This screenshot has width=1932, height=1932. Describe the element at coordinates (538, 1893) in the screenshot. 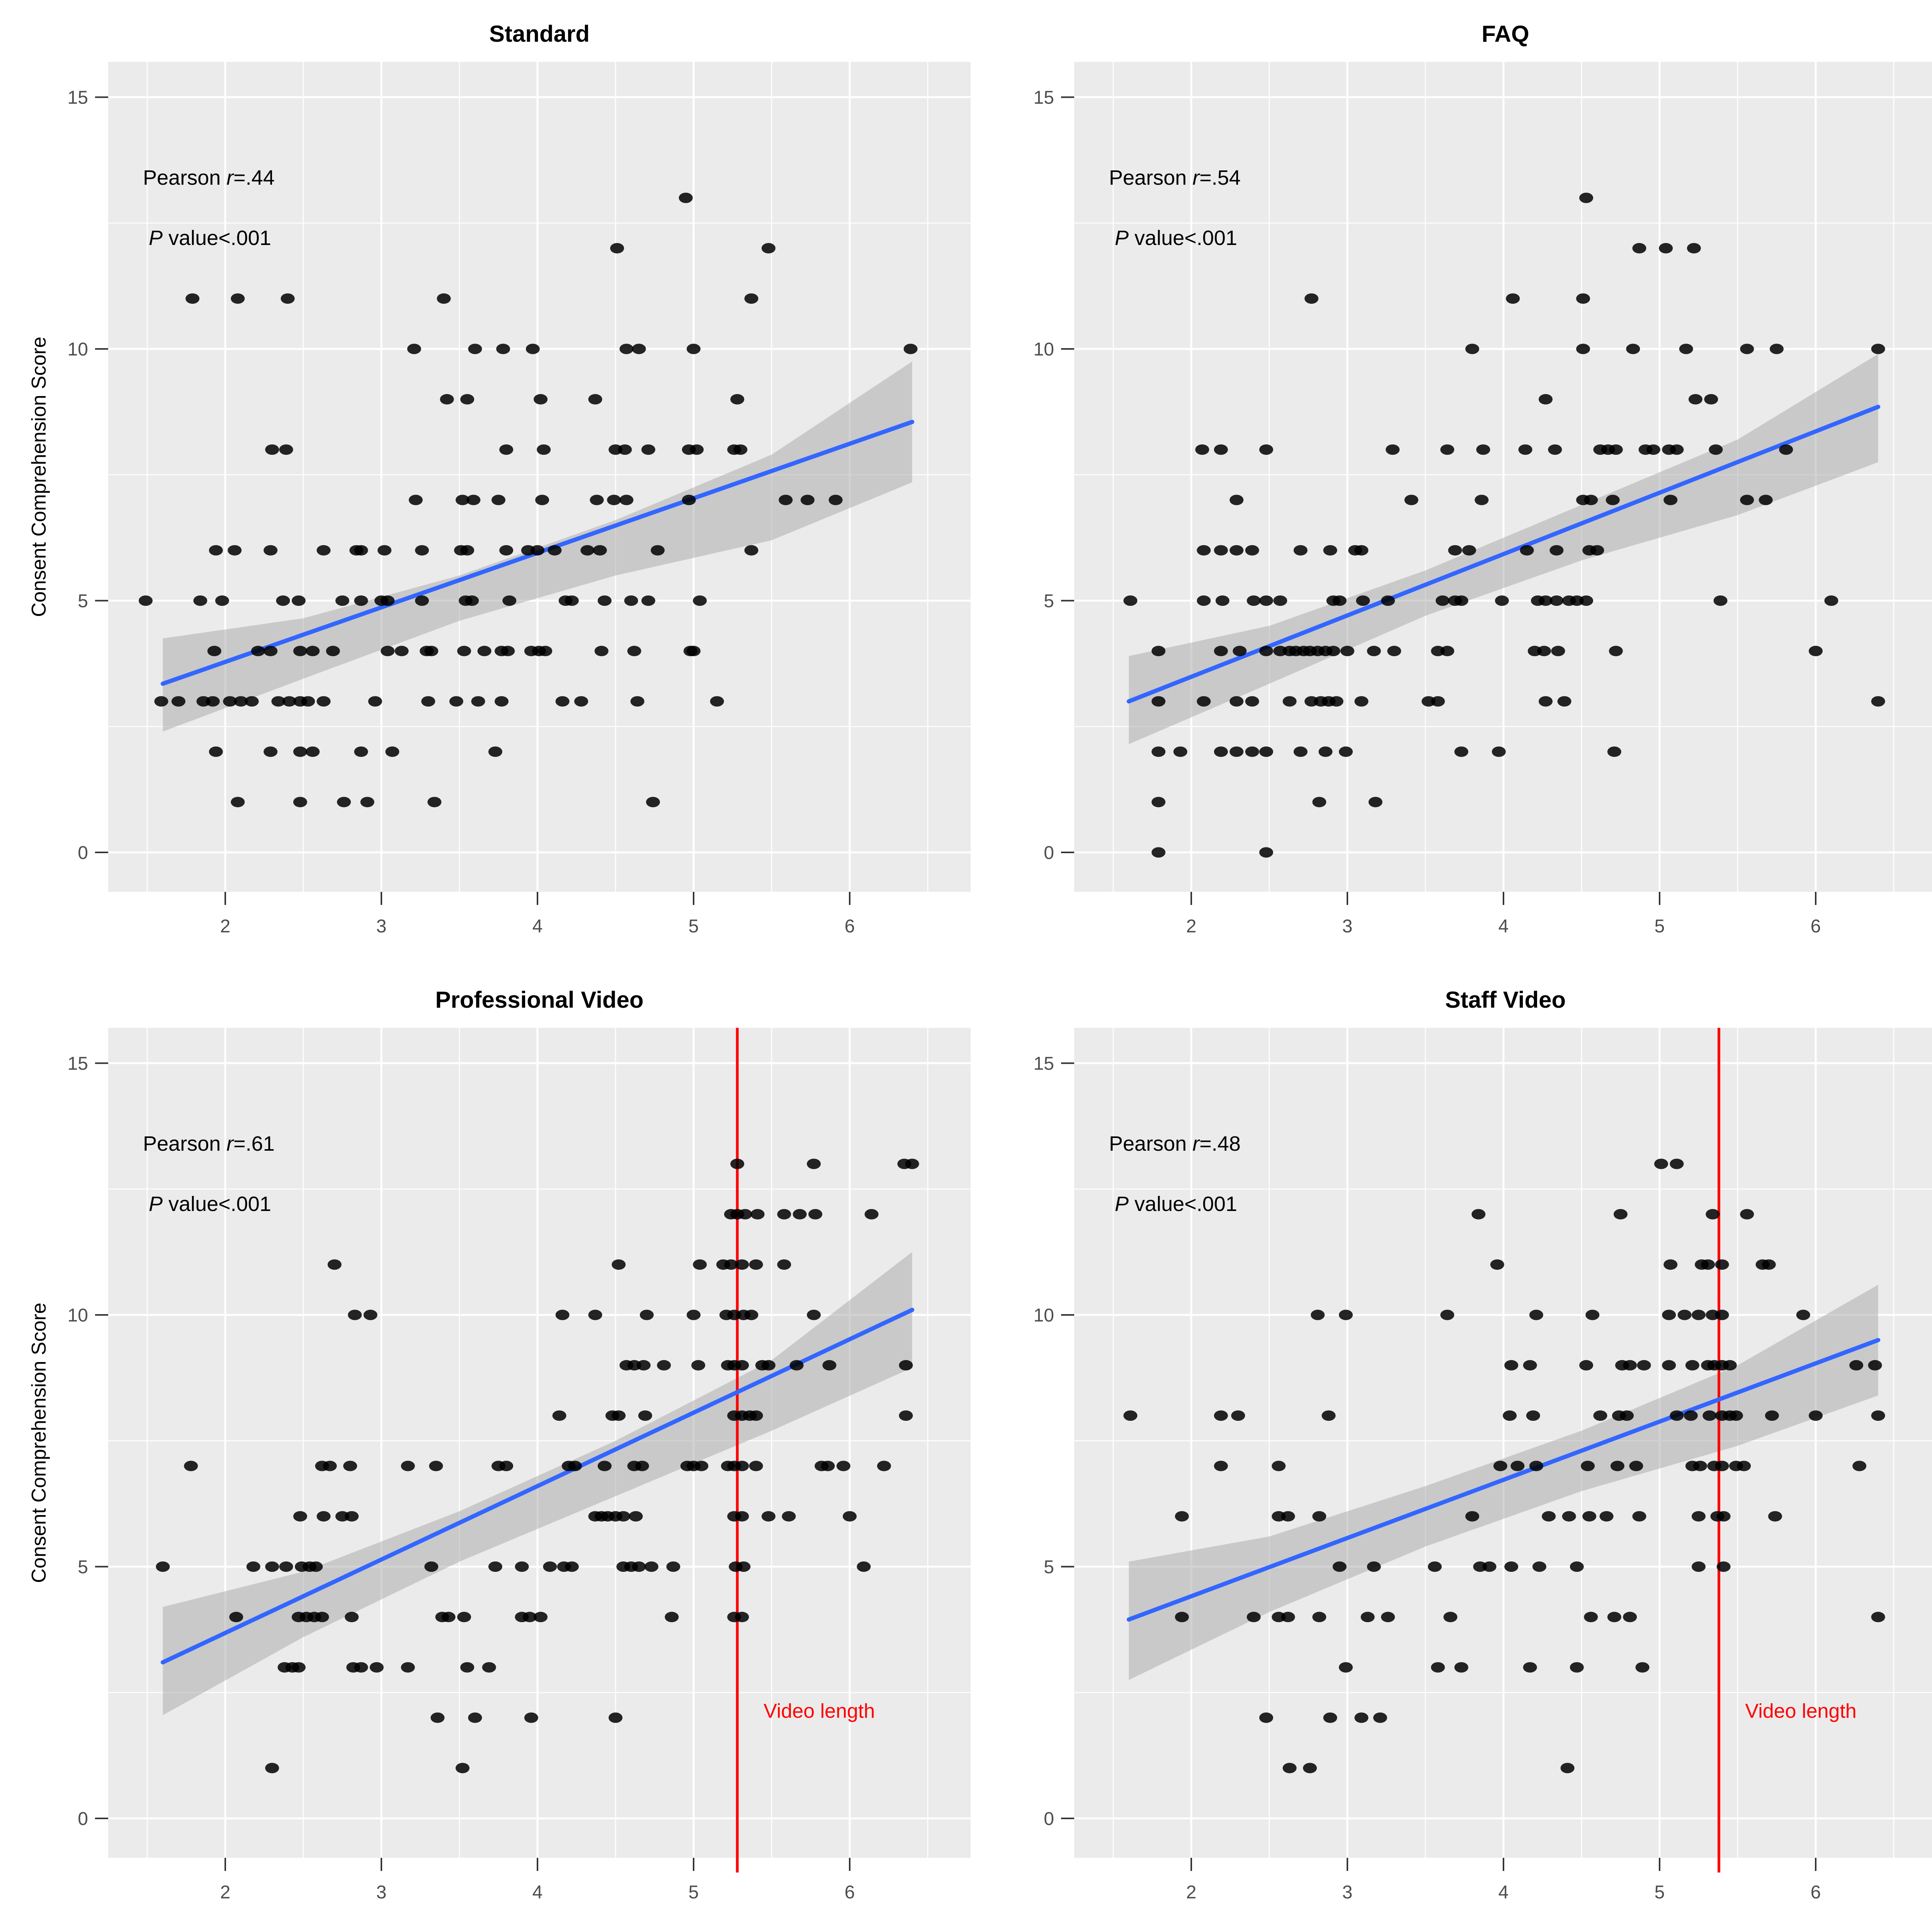

I see `x-tick-label: 4` at that location.